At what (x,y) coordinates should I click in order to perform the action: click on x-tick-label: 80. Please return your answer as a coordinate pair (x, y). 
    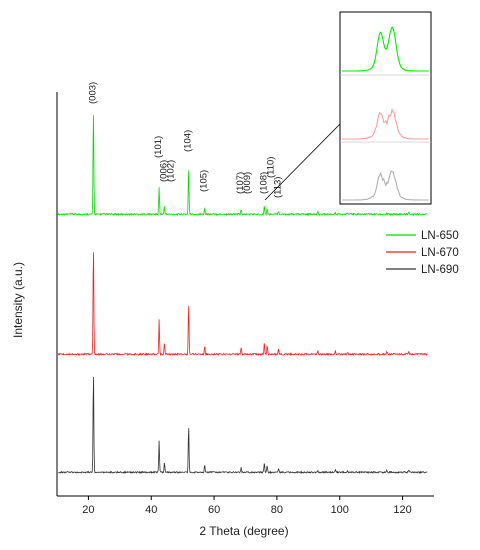
    Looking at the image, I should click on (277, 510).